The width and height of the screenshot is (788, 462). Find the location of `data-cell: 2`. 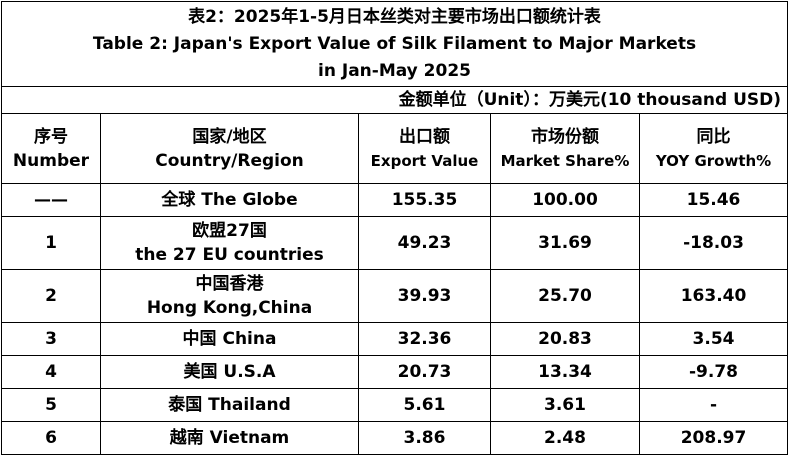

data-cell: 2 is located at coordinates (51, 296).